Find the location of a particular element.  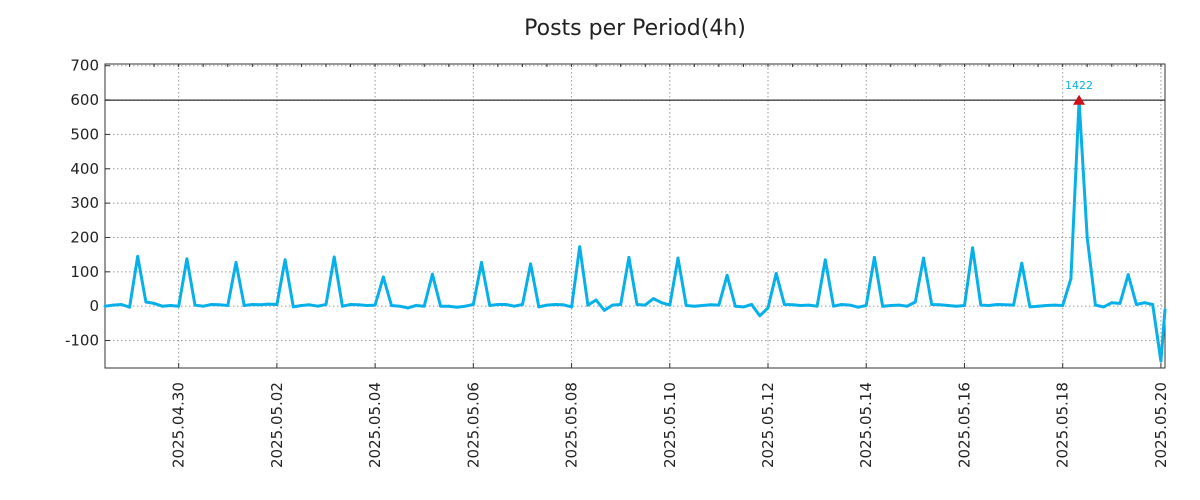

x-tick-label: 2025.05.16 is located at coordinates (964, 425).